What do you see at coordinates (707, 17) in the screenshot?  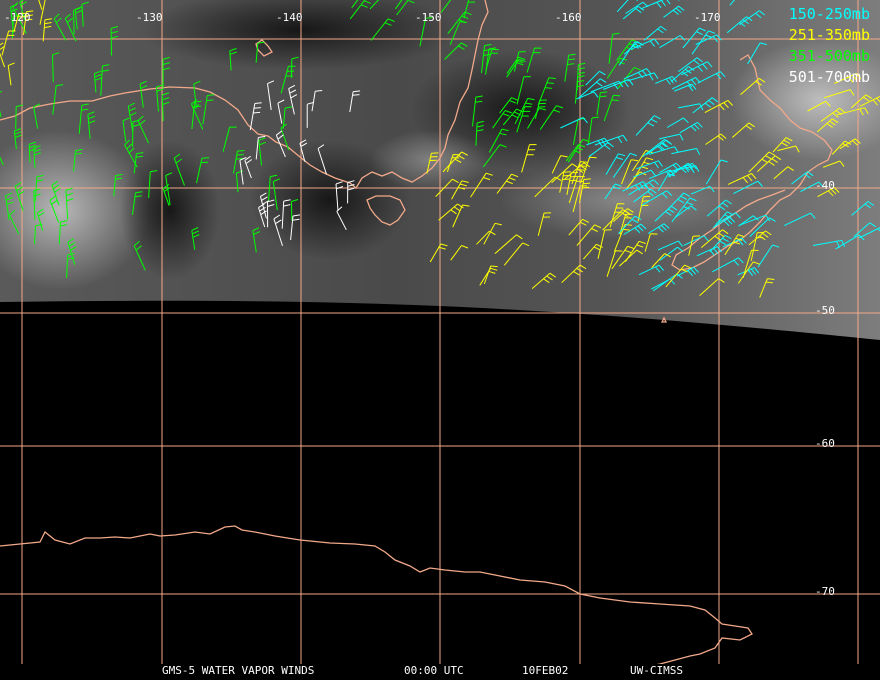 I see `lon-label-170: -170` at bounding box center [707, 17].